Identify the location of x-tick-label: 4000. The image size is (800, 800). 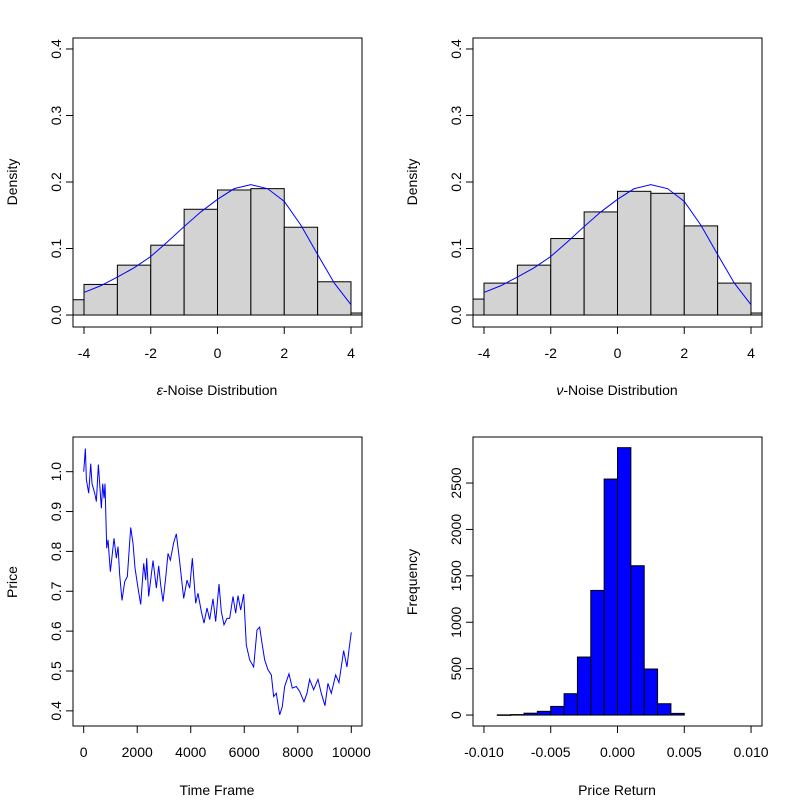
(190, 752).